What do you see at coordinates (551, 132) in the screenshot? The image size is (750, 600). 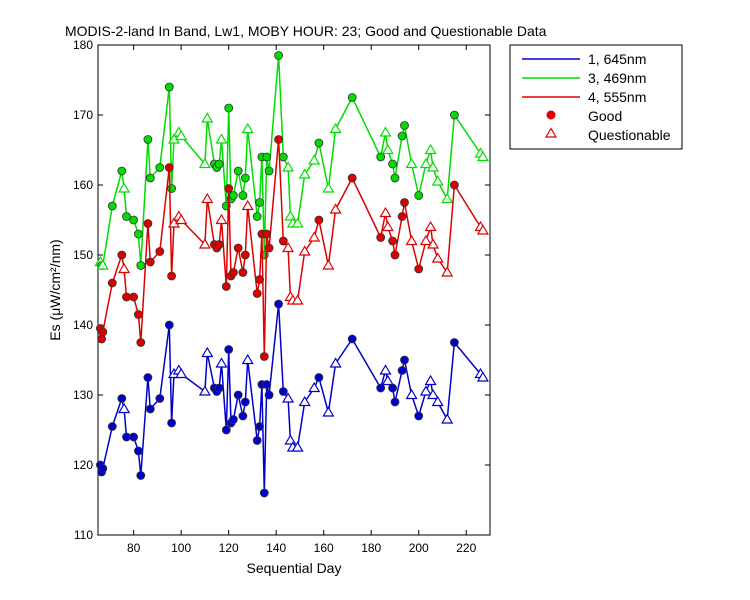 I see `legend-marker-questionable` at bounding box center [551, 132].